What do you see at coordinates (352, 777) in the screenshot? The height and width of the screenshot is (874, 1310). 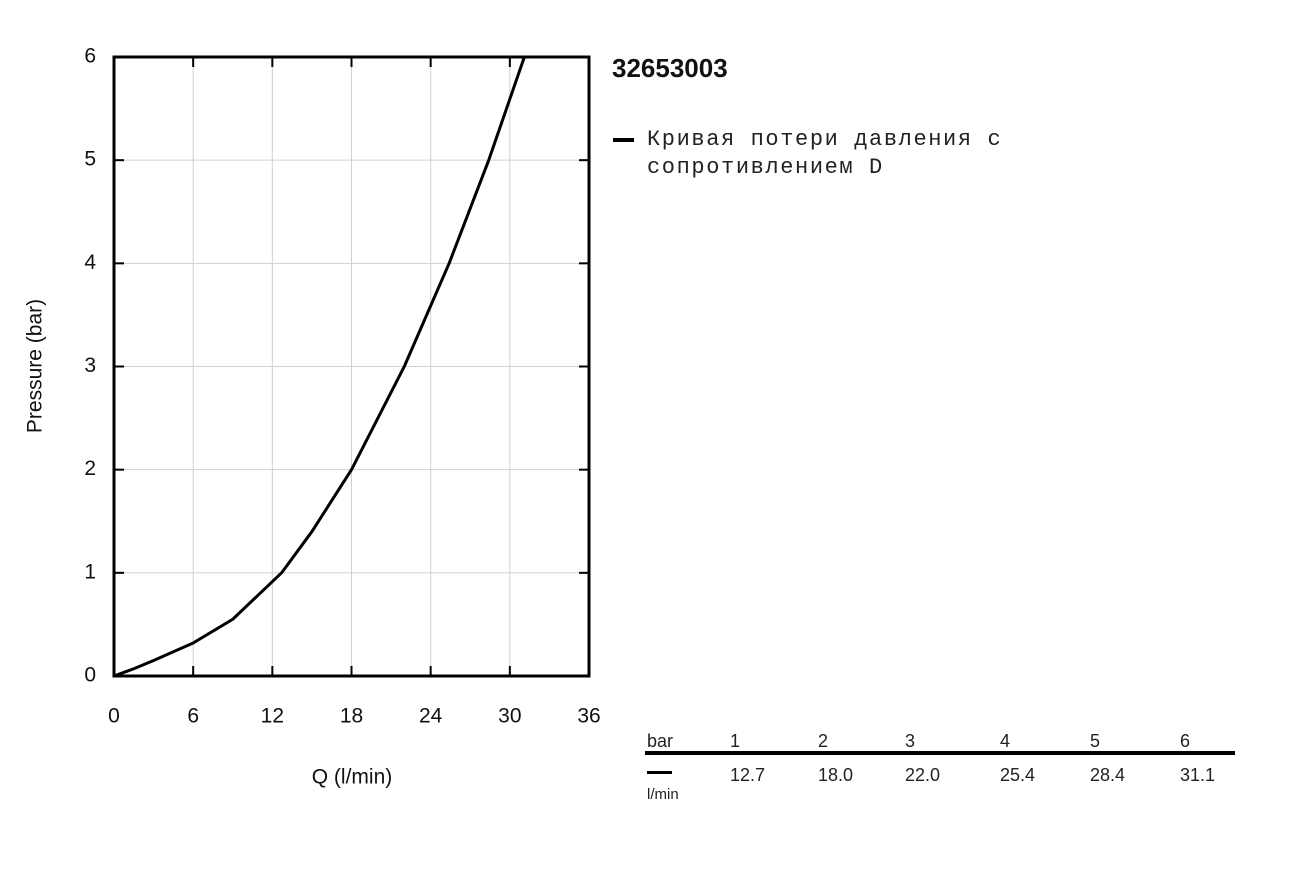 I see `x-axis-label: Q (l/min)` at bounding box center [352, 777].